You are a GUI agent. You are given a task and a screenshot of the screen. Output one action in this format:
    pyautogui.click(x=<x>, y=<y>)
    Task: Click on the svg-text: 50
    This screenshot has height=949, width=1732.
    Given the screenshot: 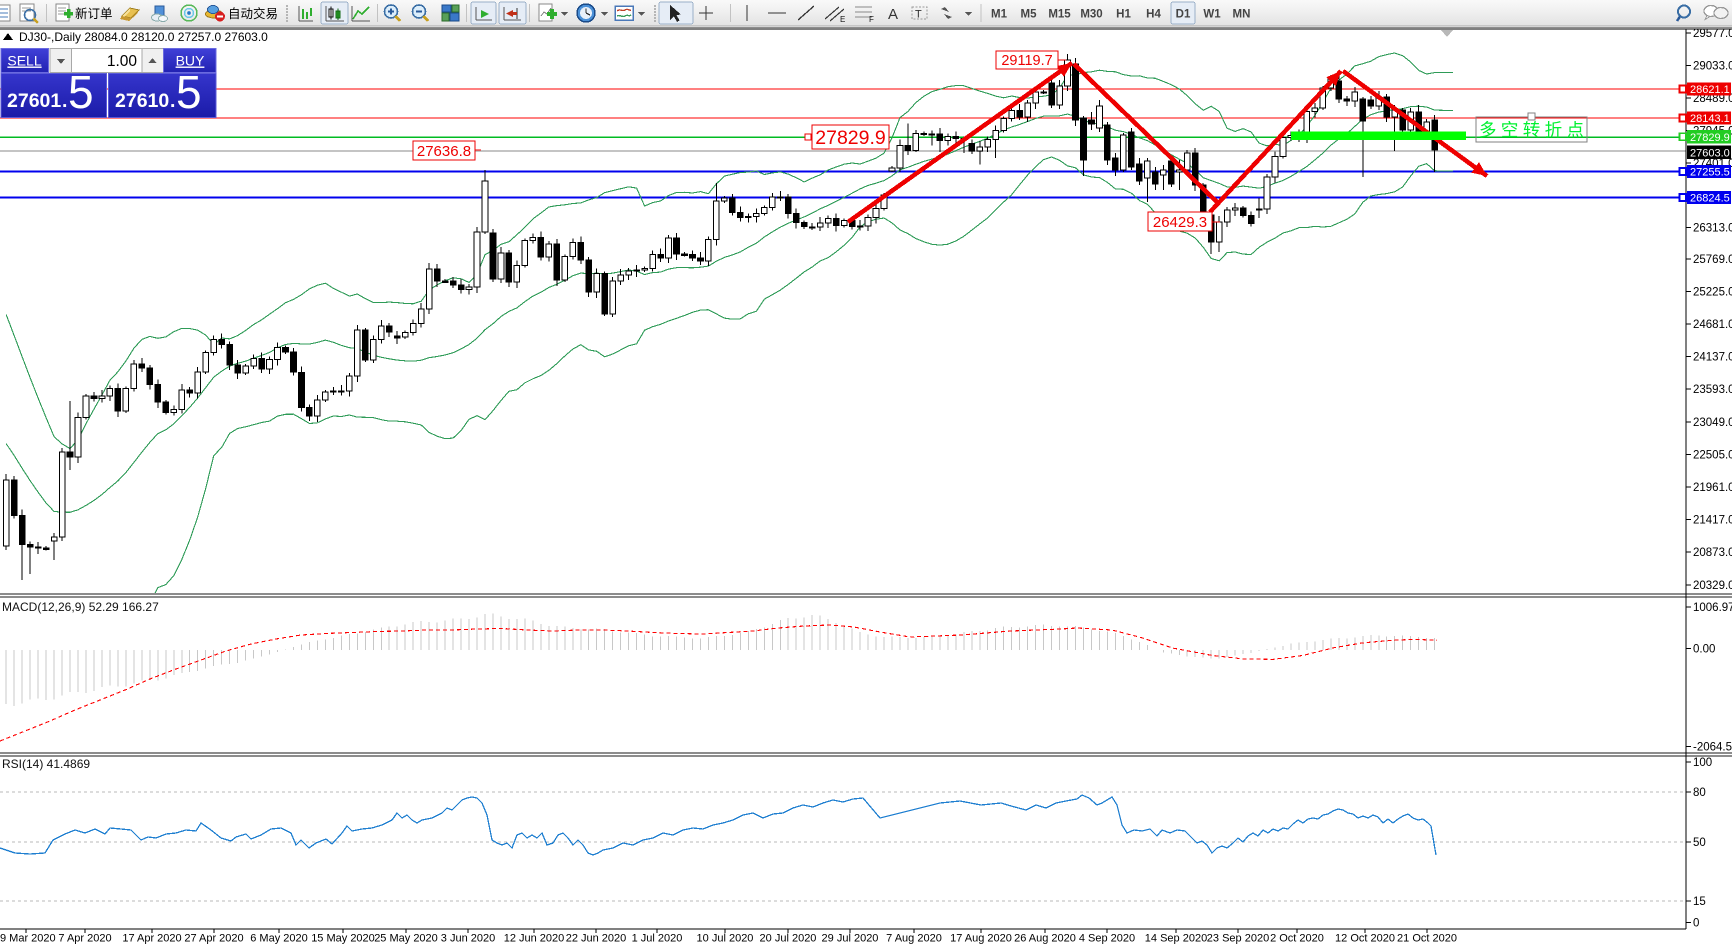 What is the action you would take?
    pyautogui.click(x=1699, y=843)
    